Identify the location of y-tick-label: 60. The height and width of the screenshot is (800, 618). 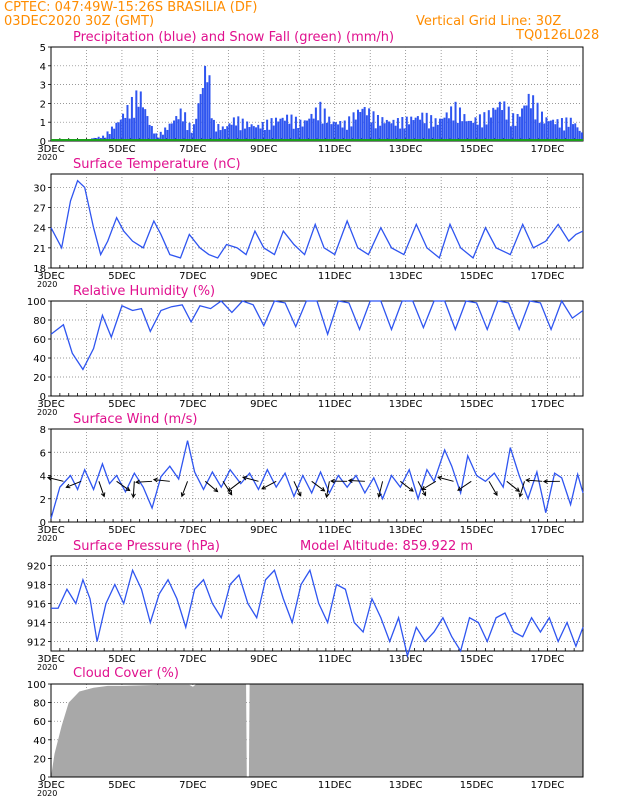
(39, 722).